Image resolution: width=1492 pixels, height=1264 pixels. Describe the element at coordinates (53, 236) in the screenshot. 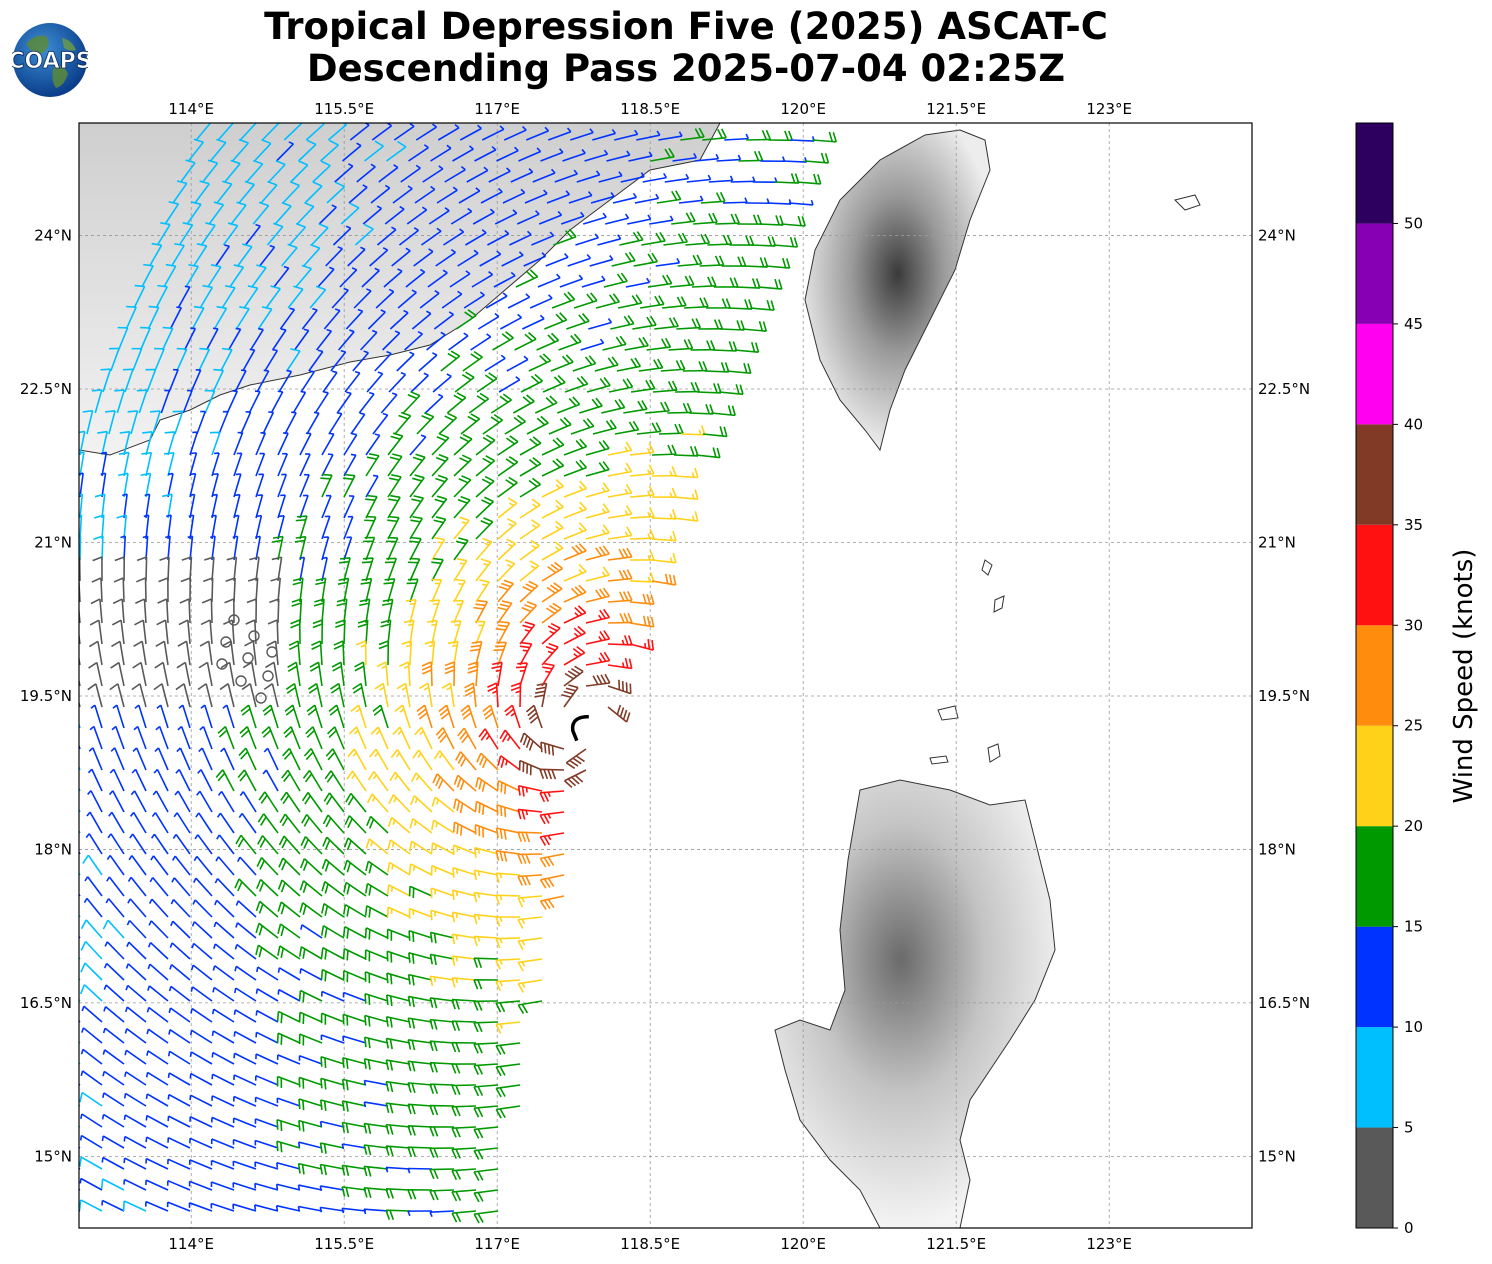

I see `lat-tick-label-left: 24°N` at that location.